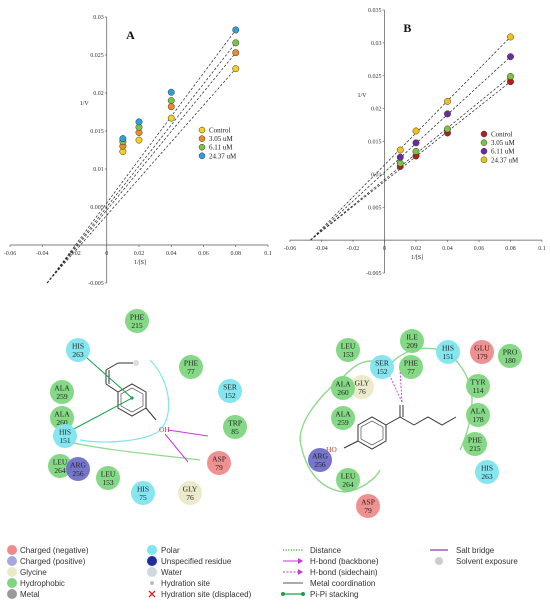 This screenshot has width=550, height=611. Describe the element at coordinates (97, 132) in the screenshot. I see `y-tick-label: 0.015` at that location.